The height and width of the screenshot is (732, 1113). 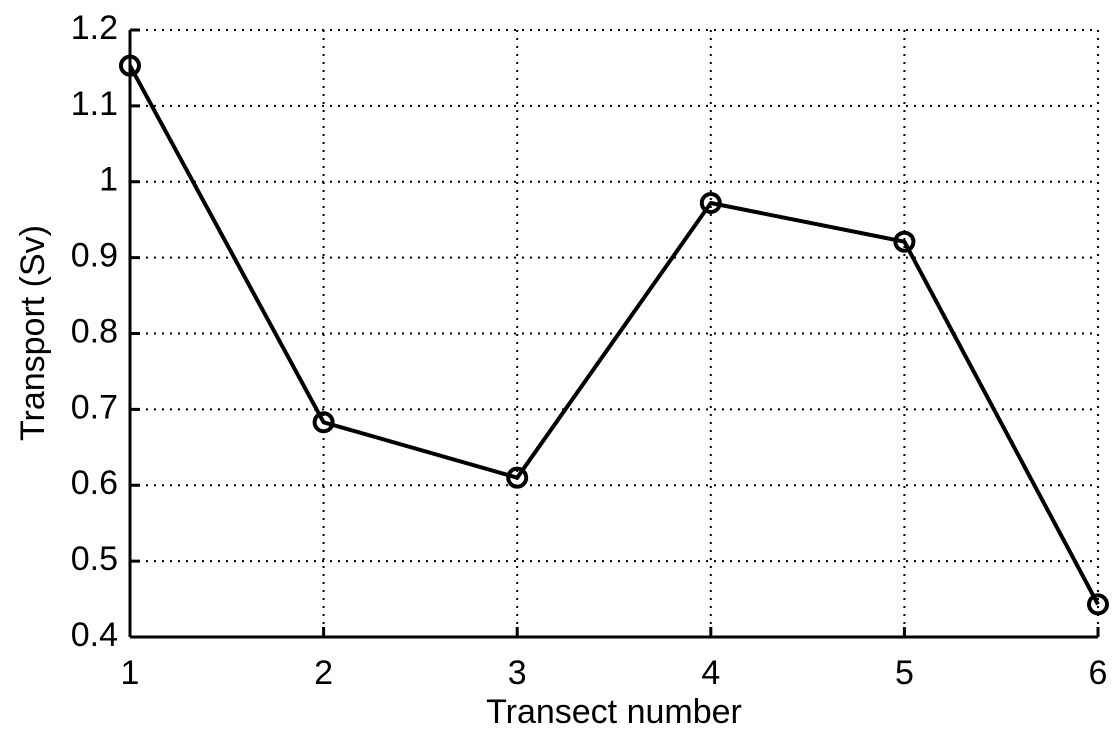 I want to click on y-tick-label: 0.9, so click(x=94, y=256).